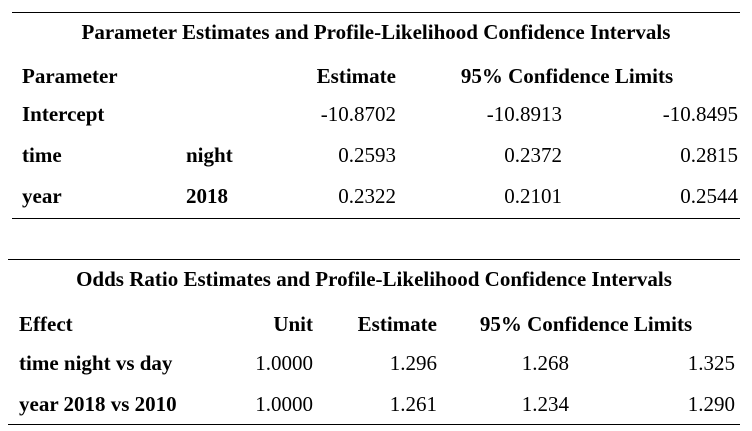 Image resolution: width=752 pixels, height=431 pixels. What do you see at coordinates (413, 404) in the screenshot?
I see `row-estimate: 1.261` at bounding box center [413, 404].